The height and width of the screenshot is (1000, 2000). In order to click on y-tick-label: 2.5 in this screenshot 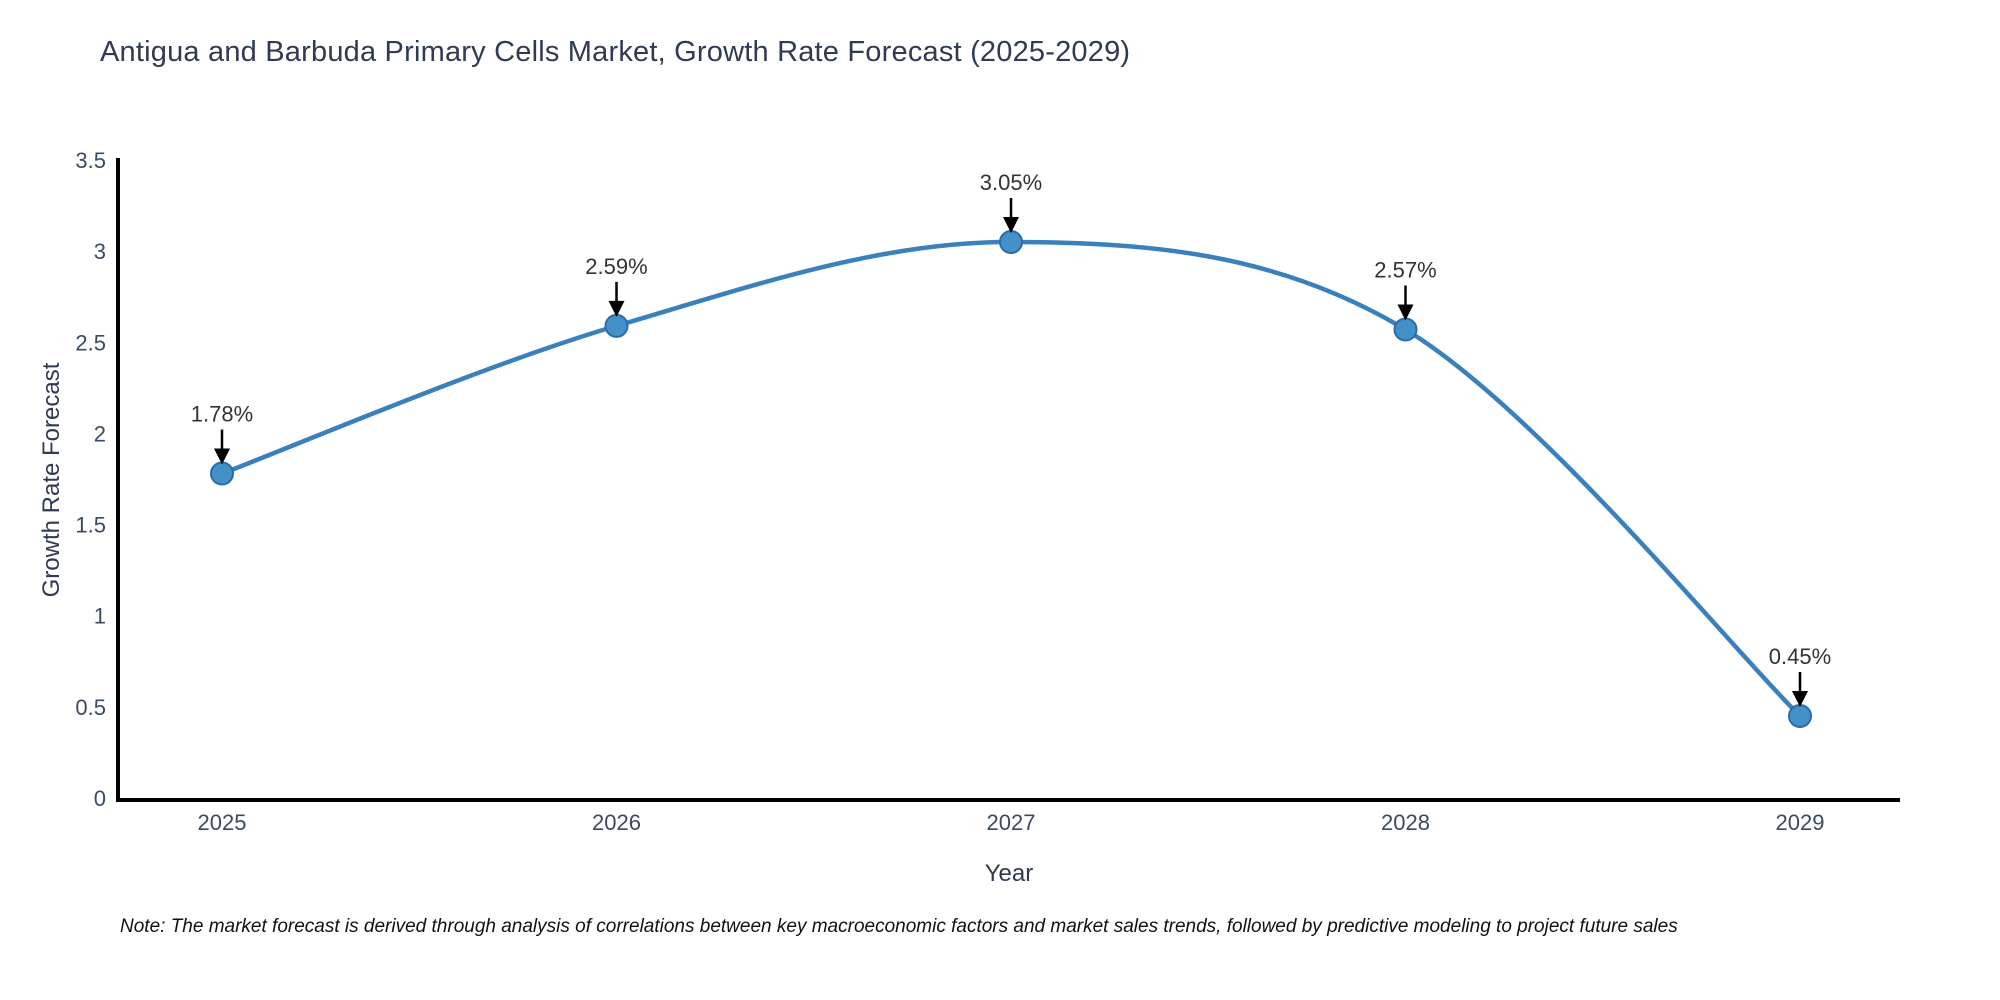, I will do `click(90, 342)`.